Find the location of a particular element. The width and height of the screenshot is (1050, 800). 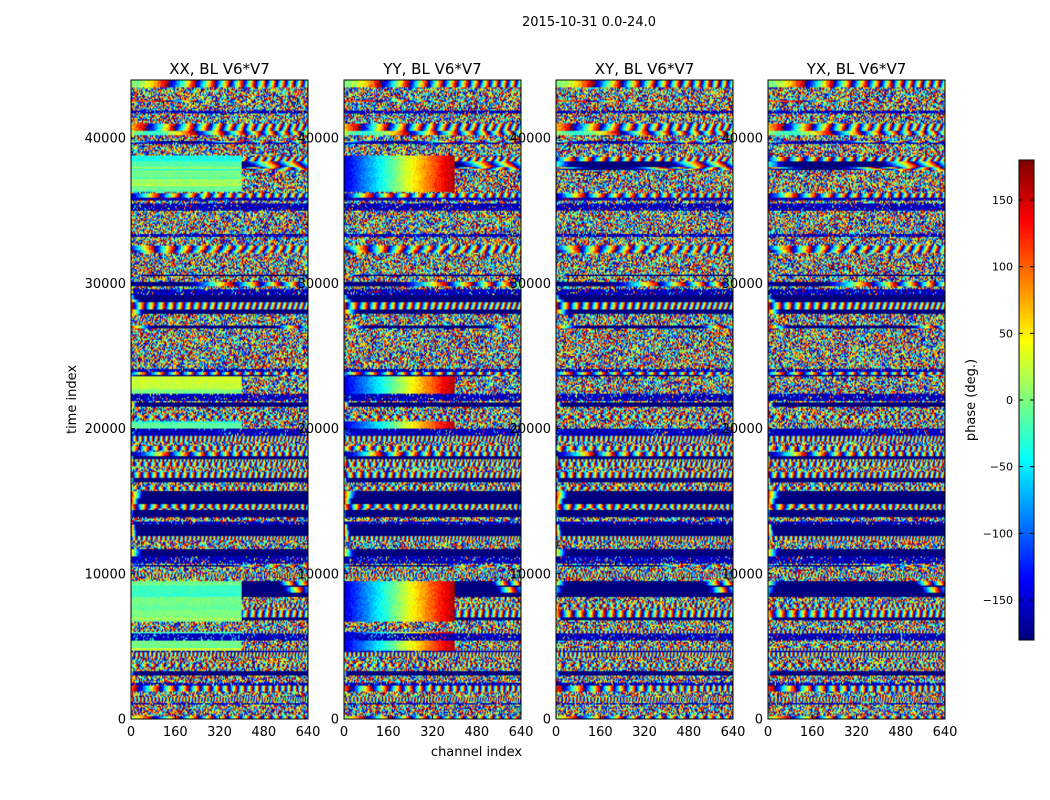

figure-suptitle: 2015-10-31 0.0-24.0 is located at coordinates (589, 22).